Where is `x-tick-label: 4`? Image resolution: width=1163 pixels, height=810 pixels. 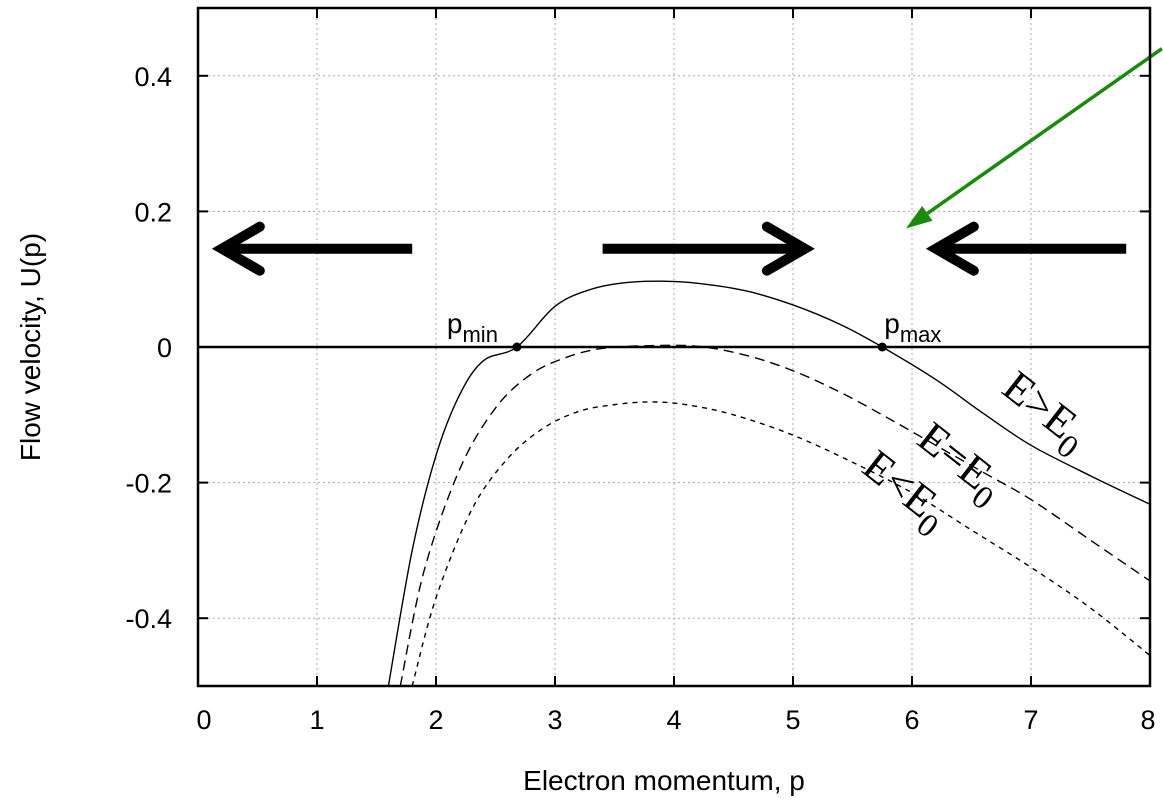 x-tick-label: 4 is located at coordinates (673, 720).